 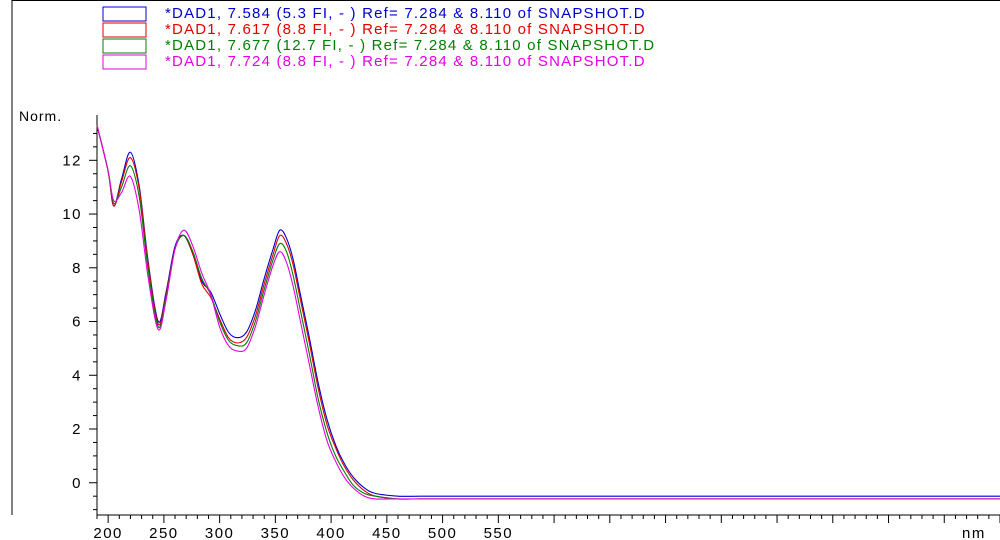 I want to click on y-tick-label: 10, so click(x=72, y=214).